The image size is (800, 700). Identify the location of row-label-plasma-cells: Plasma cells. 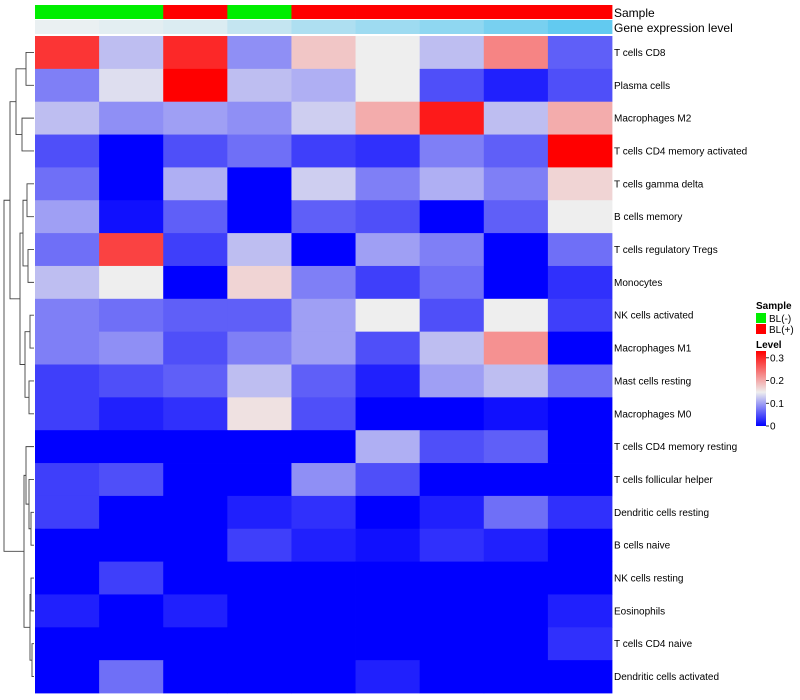
(642, 86).